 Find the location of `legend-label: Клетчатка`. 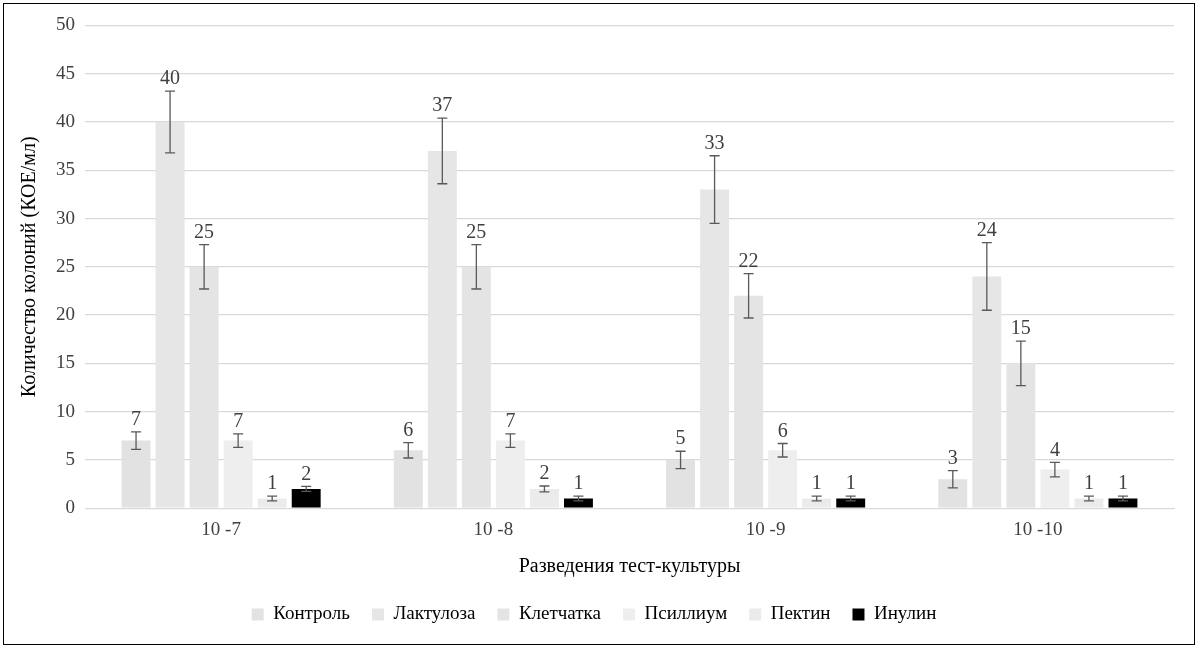

legend-label: Клетчатка is located at coordinates (560, 613).